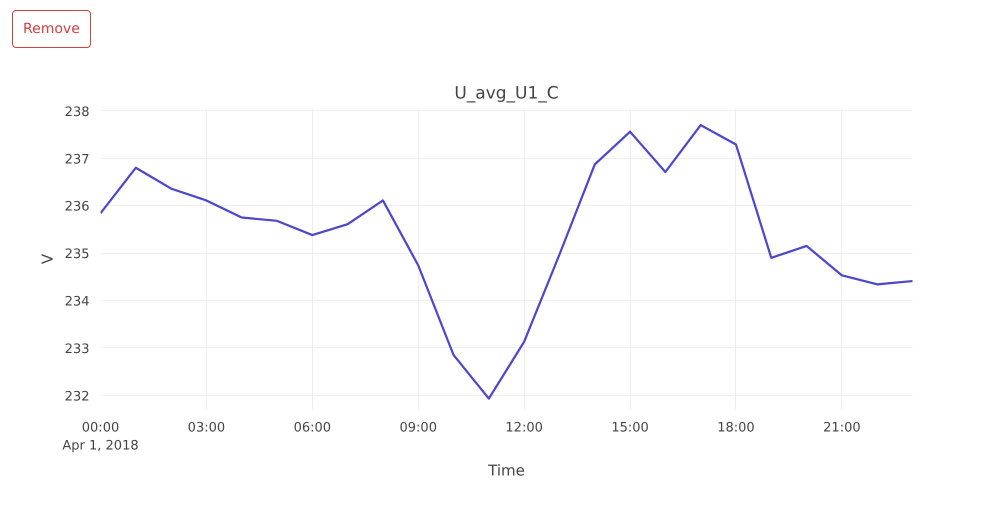 Image resolution: width=990 pixels, height=506 pixels. Describe the element at coordinates (736, 428) in the screenshot. I see `x-tick-label: 18:00` at that location.